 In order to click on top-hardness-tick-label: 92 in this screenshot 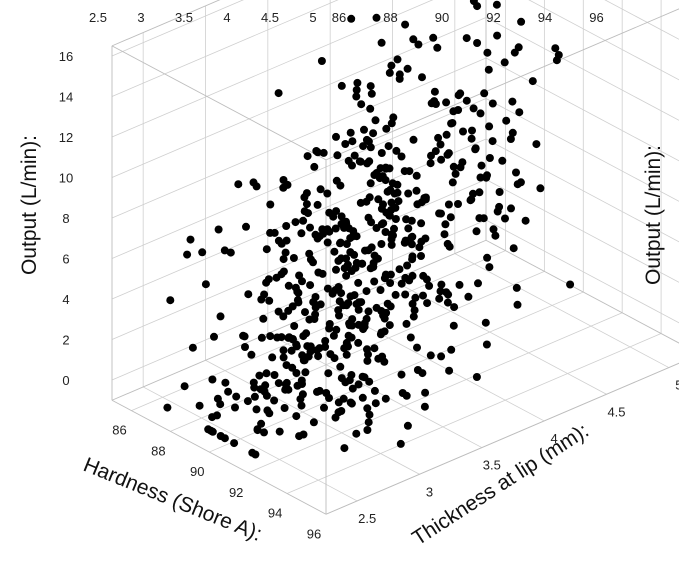, I will do `click(493, 17)`.